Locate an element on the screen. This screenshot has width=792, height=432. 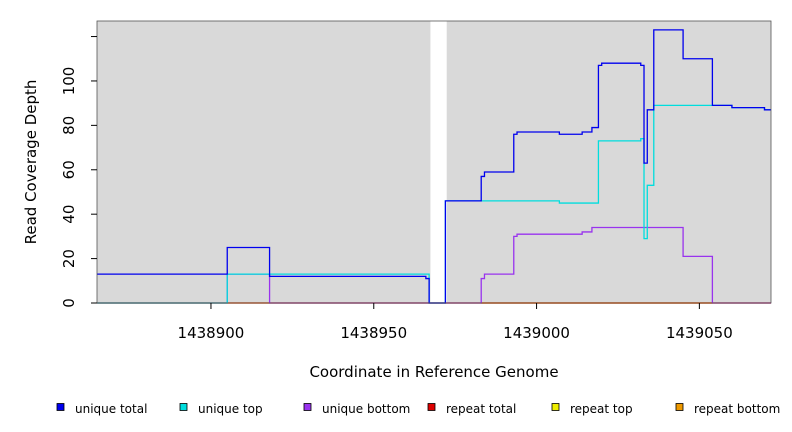
x-tick-label: 1438900 is located at coordinates (211, 333).